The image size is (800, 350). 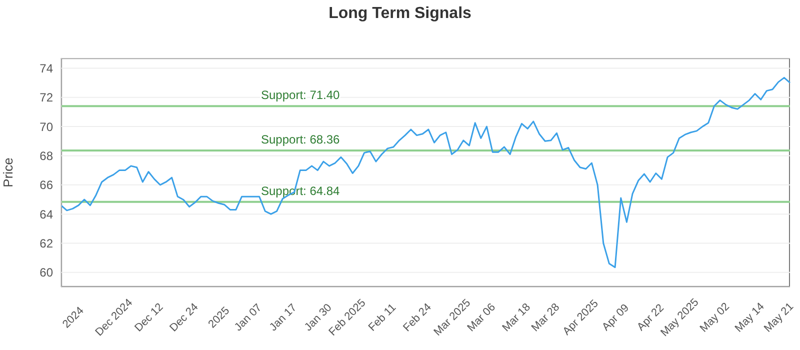 I want to click on y-tick-label: 74, so click(x=47, y=68).